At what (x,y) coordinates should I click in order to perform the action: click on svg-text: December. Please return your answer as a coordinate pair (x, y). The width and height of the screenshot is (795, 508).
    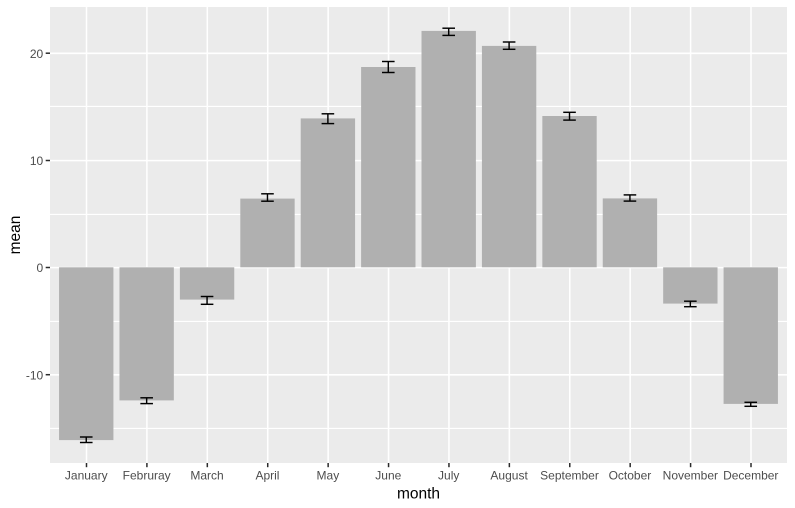
    Looking at the image, I should click on (750, 476).